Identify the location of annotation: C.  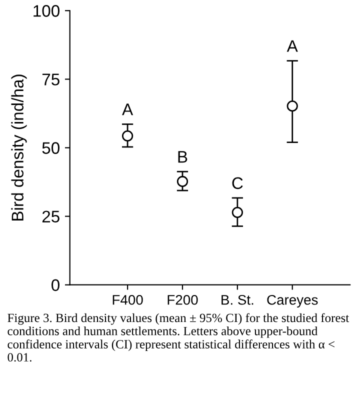
(237, 183).